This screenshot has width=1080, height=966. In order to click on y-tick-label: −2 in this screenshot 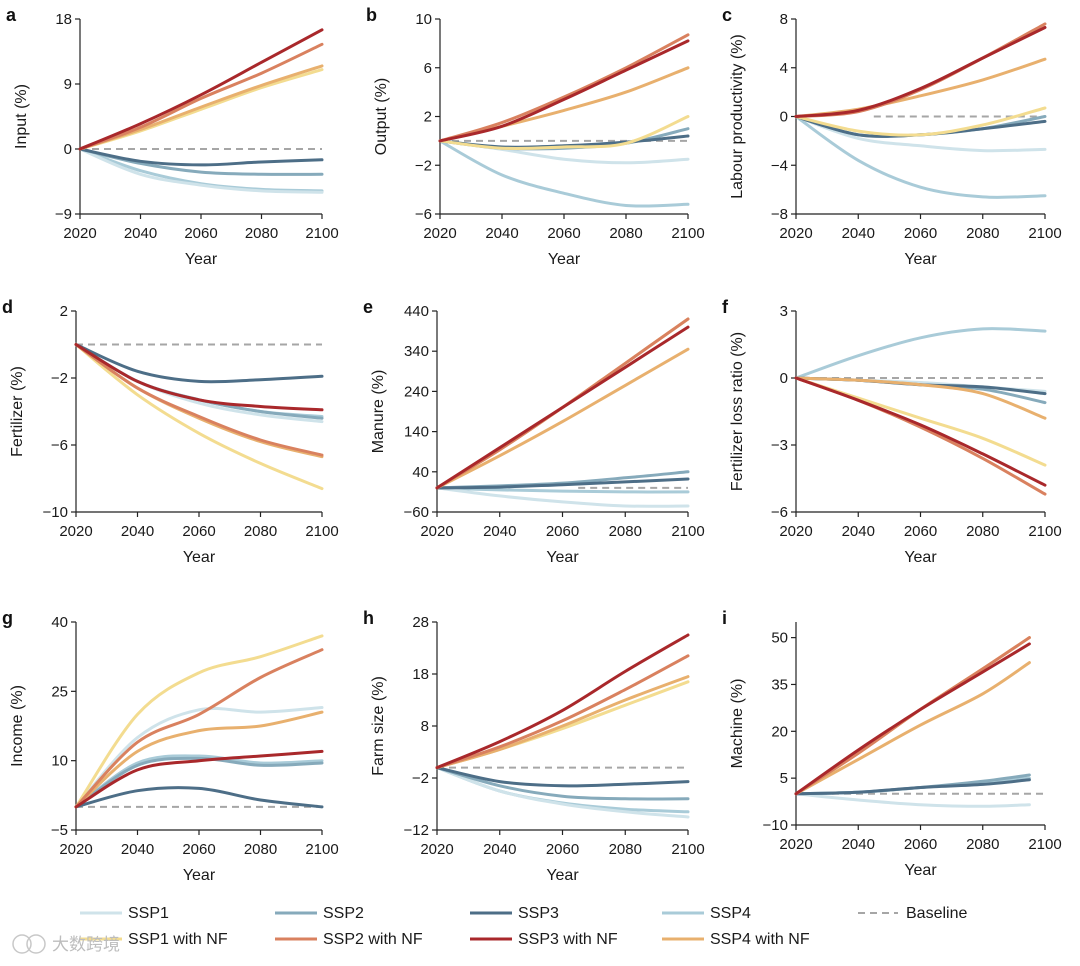, I will do `click(420, 778)`.